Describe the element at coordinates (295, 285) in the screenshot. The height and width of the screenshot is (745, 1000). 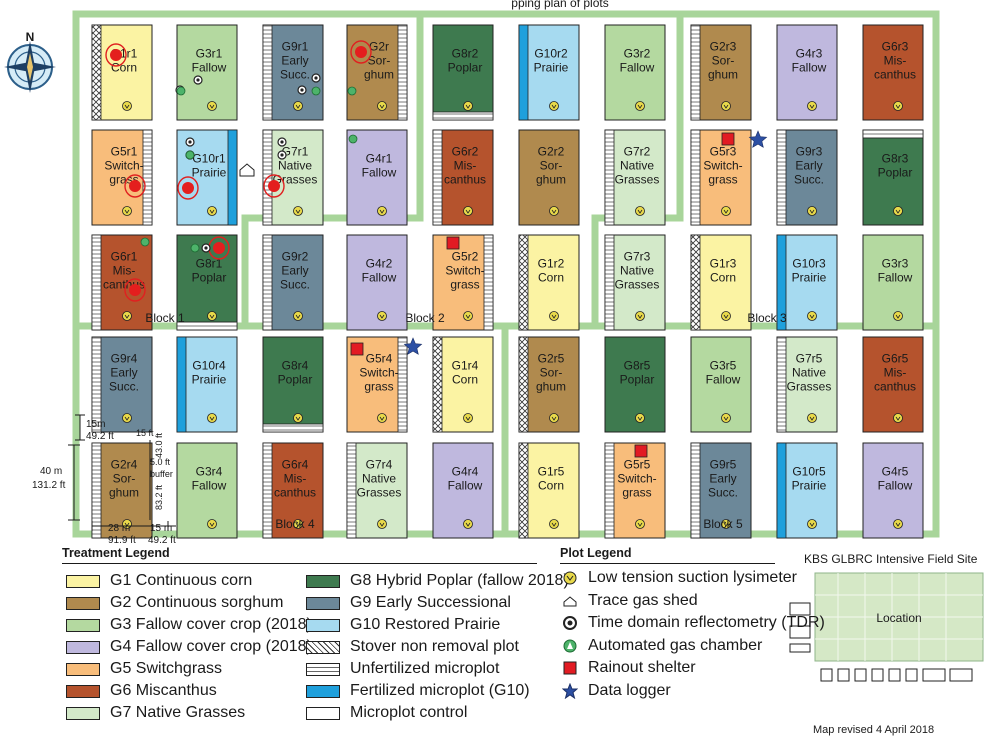
I see `plot-label-line: Succ.` at that location.